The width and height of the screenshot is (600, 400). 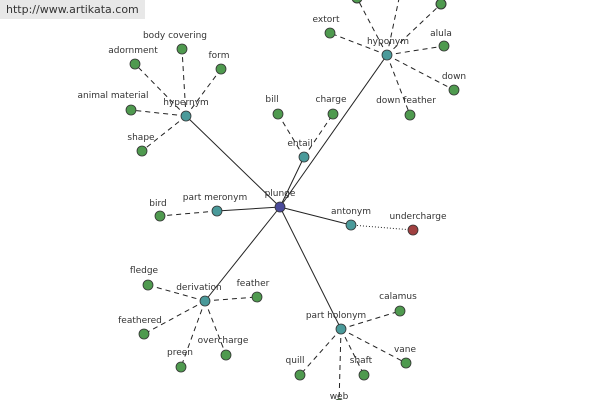 What do you see at coordinates (219, 56) in the screenshot?
I see `node-label: form` at bounding box center [219, 56].